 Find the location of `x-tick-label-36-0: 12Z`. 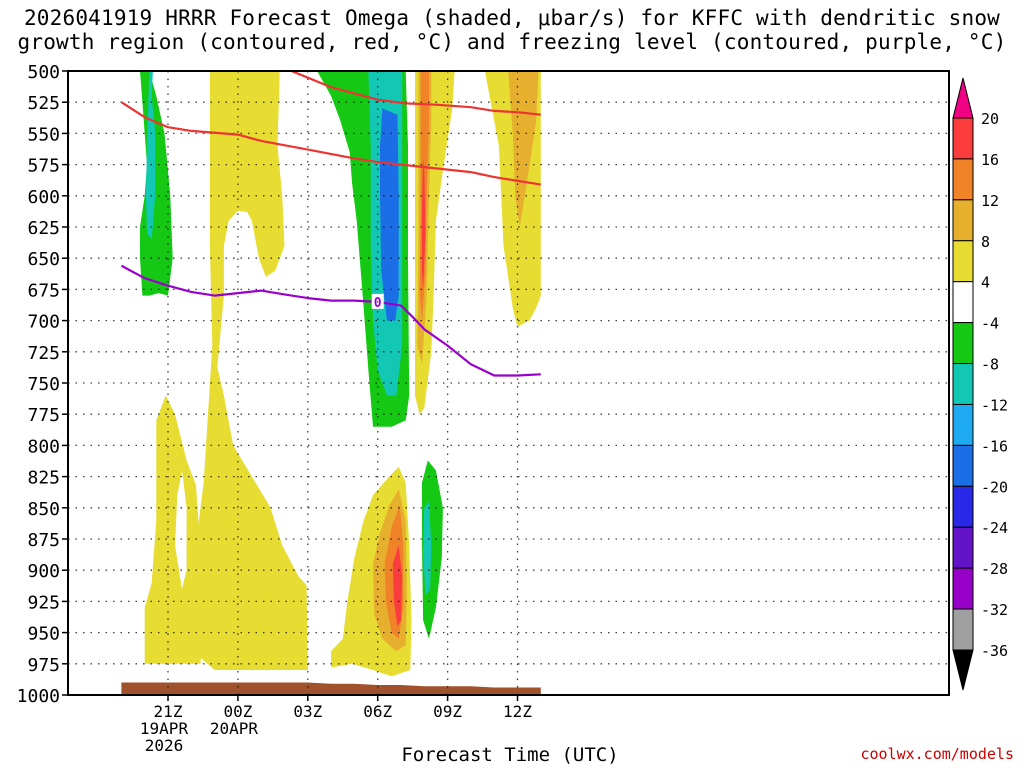

x-tick-label-36-0: 12Z is located at coordinates (517, 711).